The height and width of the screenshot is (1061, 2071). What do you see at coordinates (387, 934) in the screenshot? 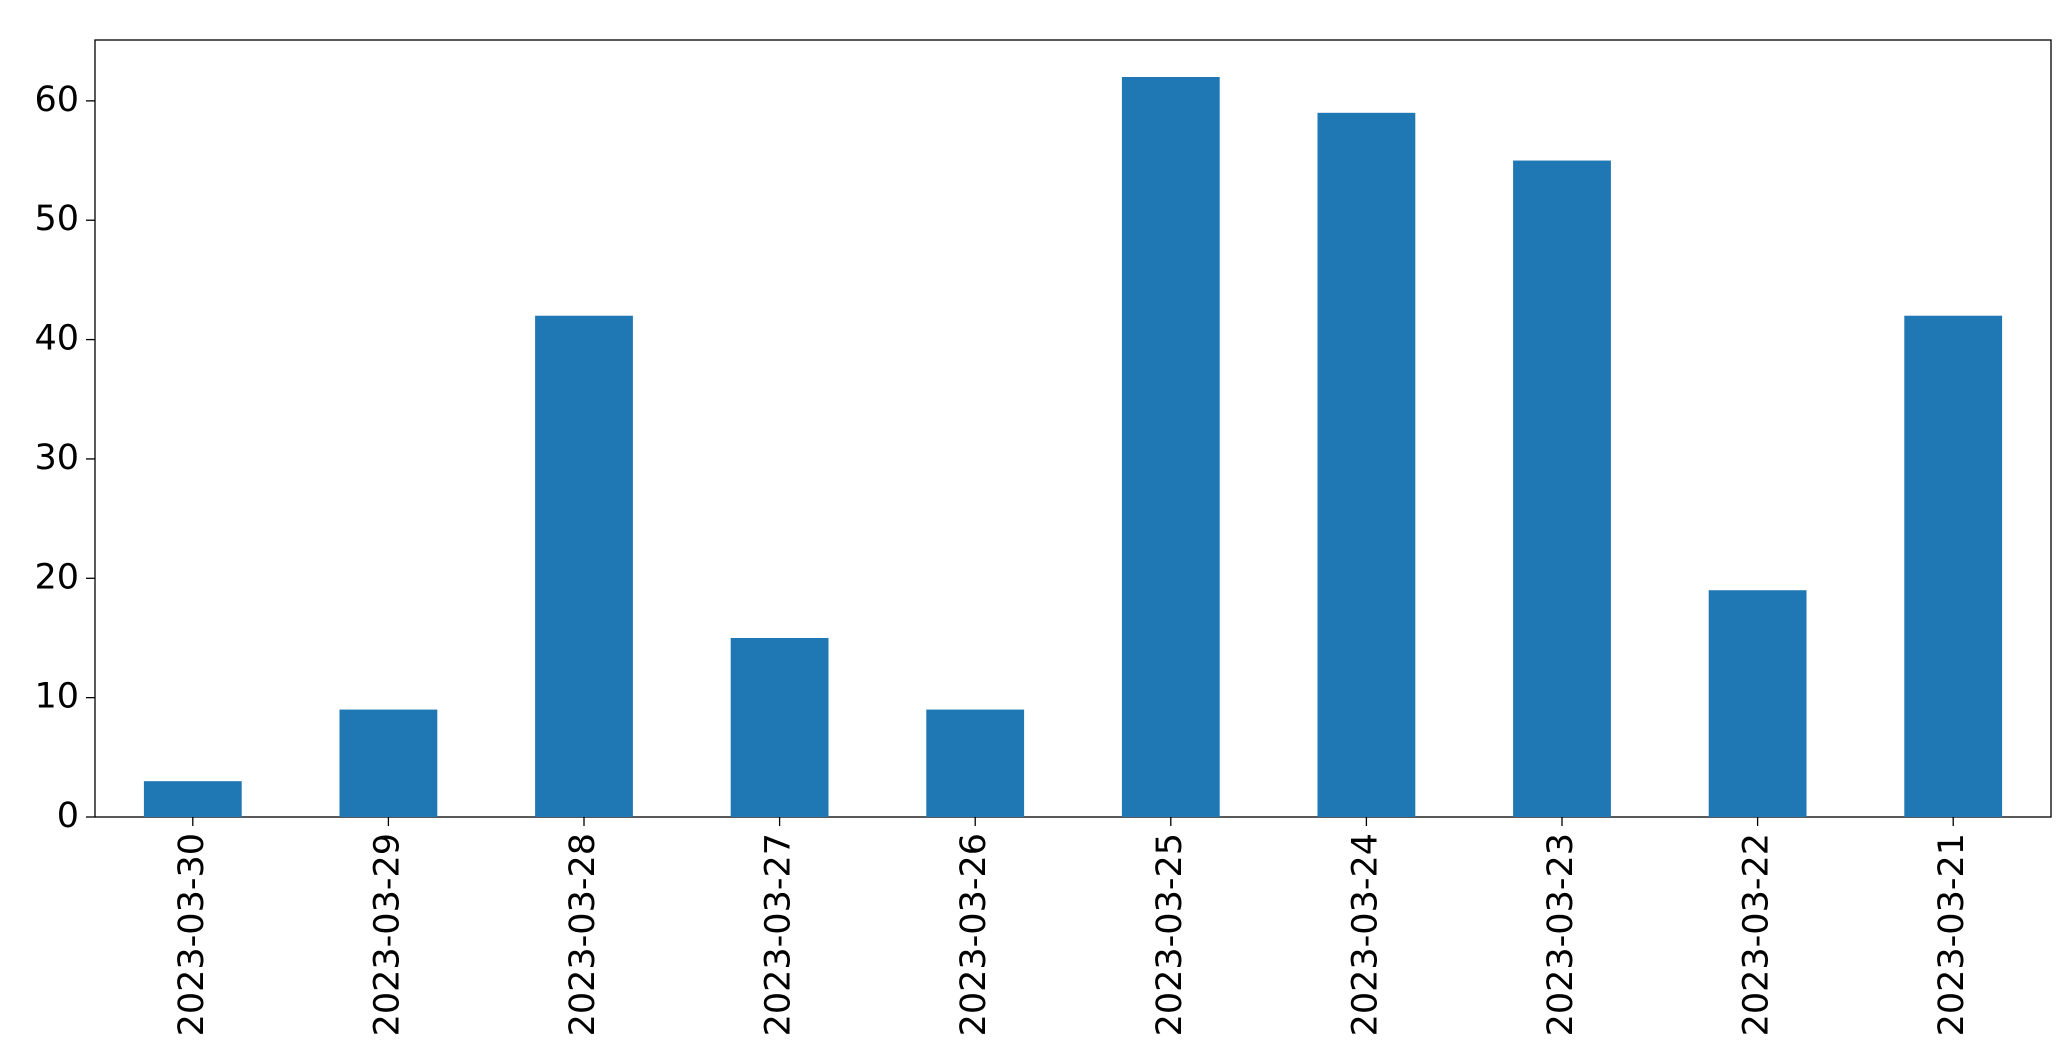
I see `x-tick-label: 2023-03-29` at bounding box center [387, 934].